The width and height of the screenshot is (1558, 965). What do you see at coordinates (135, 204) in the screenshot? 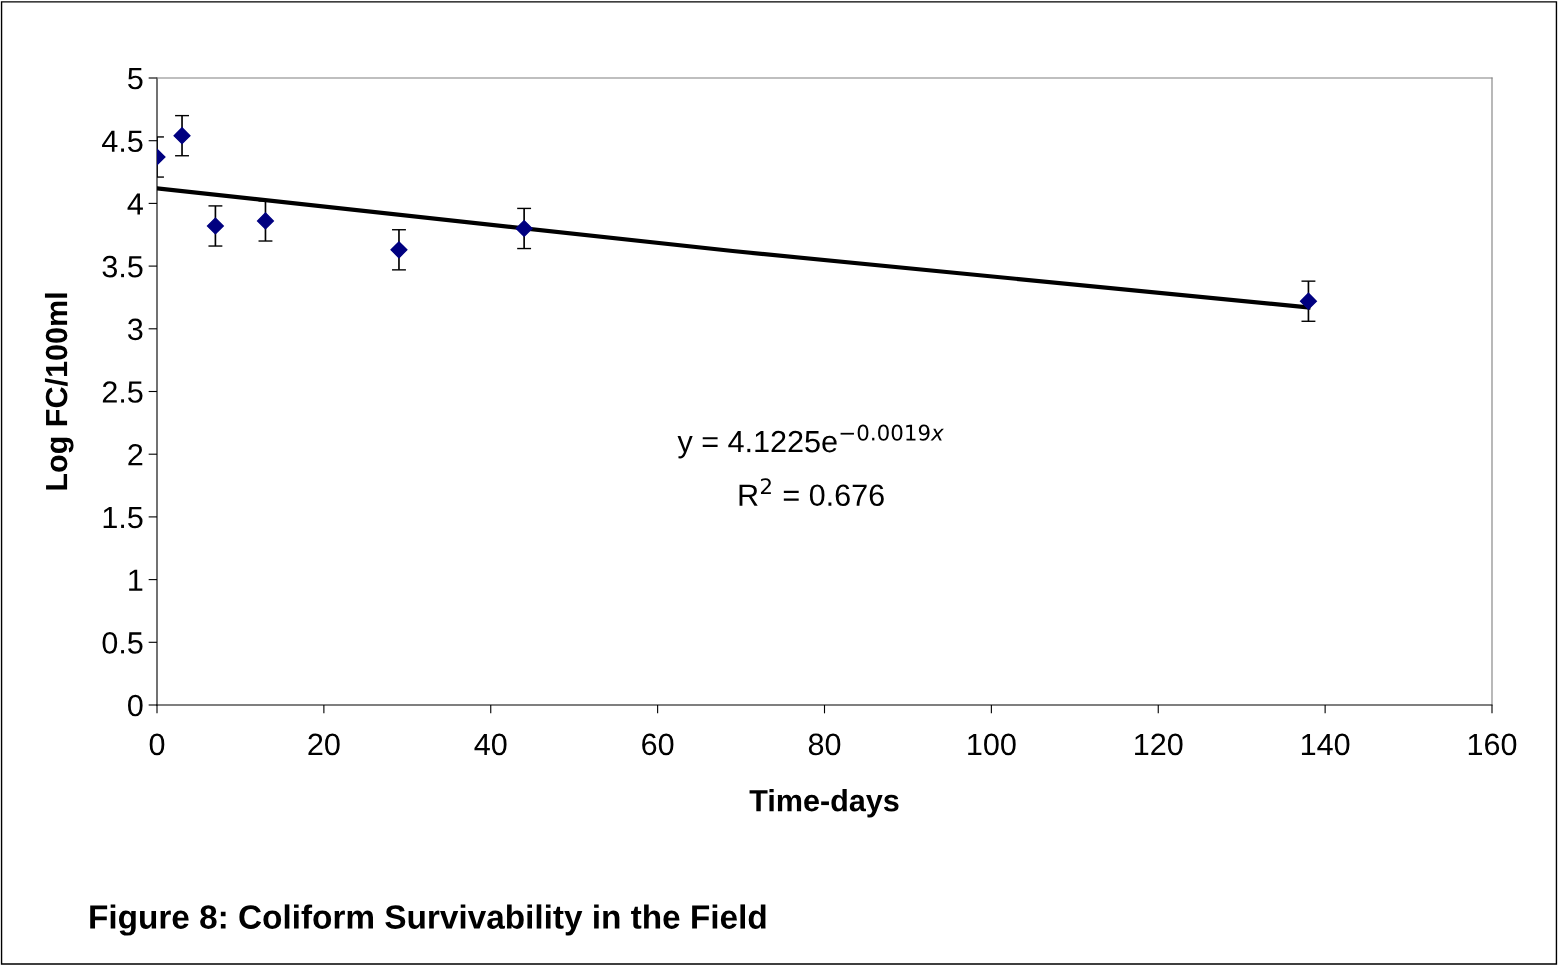
I see `y-tick-label: 4` at bounding box center [135, 204].